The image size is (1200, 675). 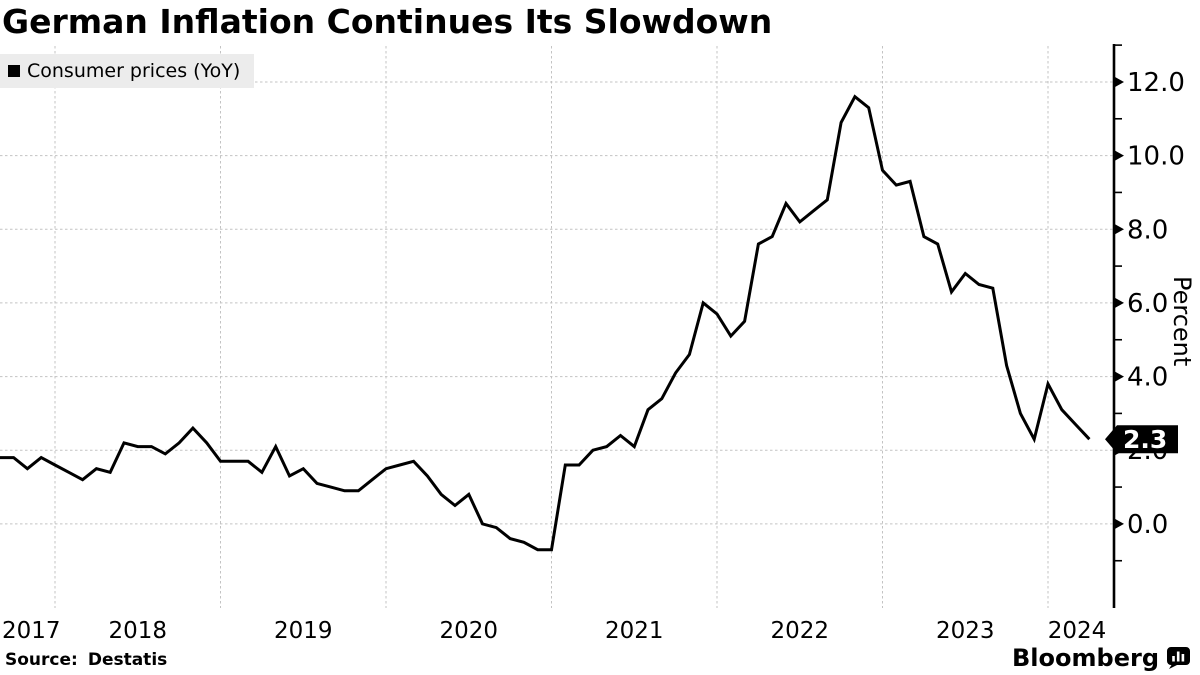 I want to click on y-tick-label: 4.0, so click(x=1147, y=378).